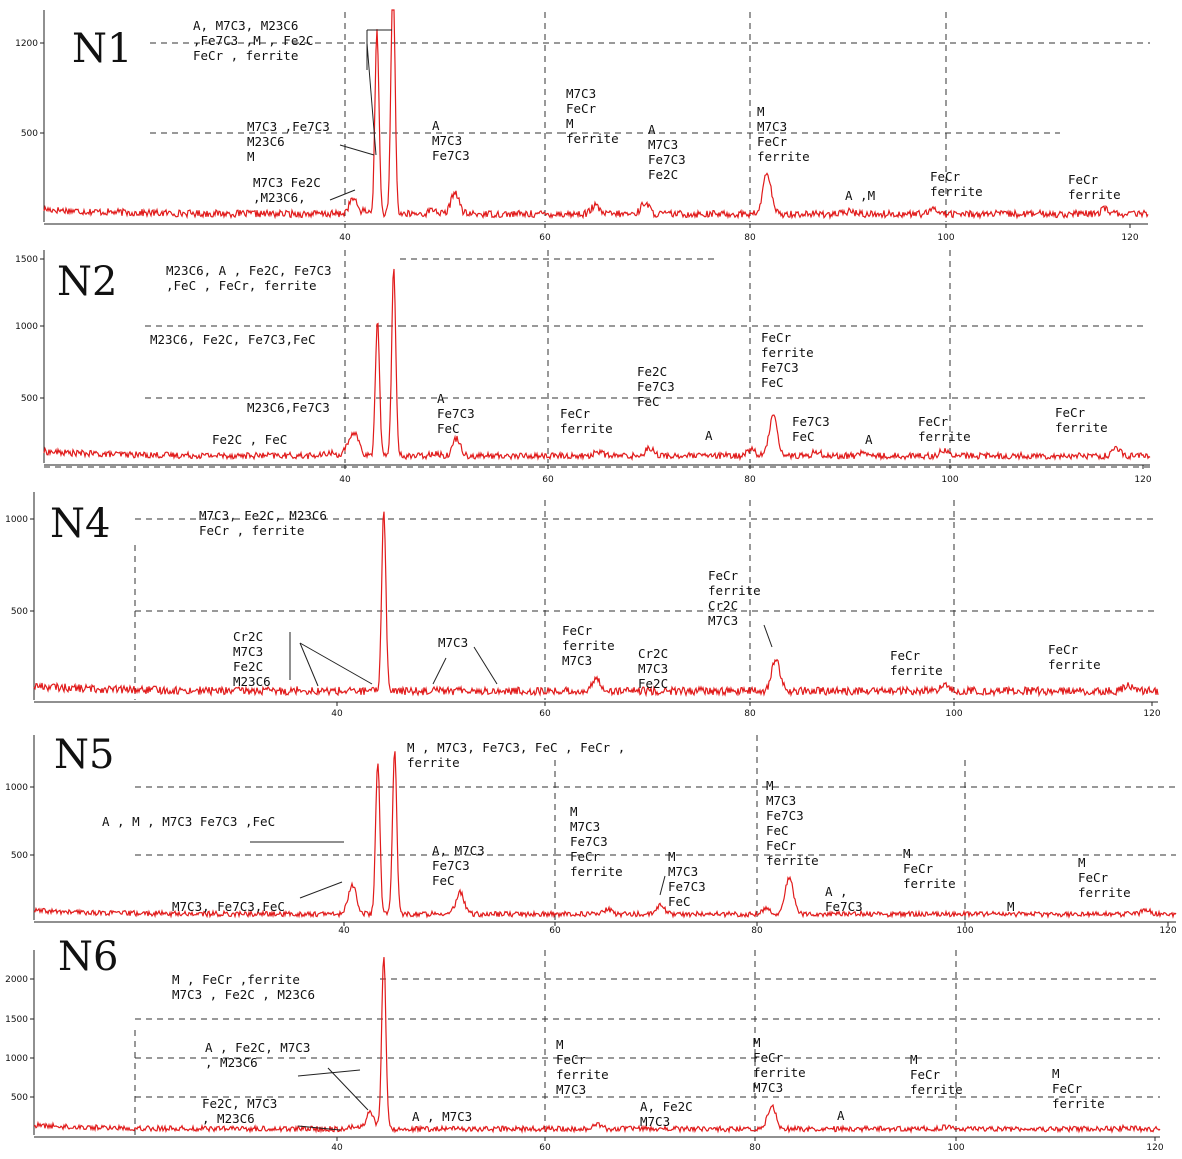 The width and height of the screenshot is (1182, 1159). I want to click on phase-annotation: A, M7C3 Fe7C3 FeC, so click(458, 865).